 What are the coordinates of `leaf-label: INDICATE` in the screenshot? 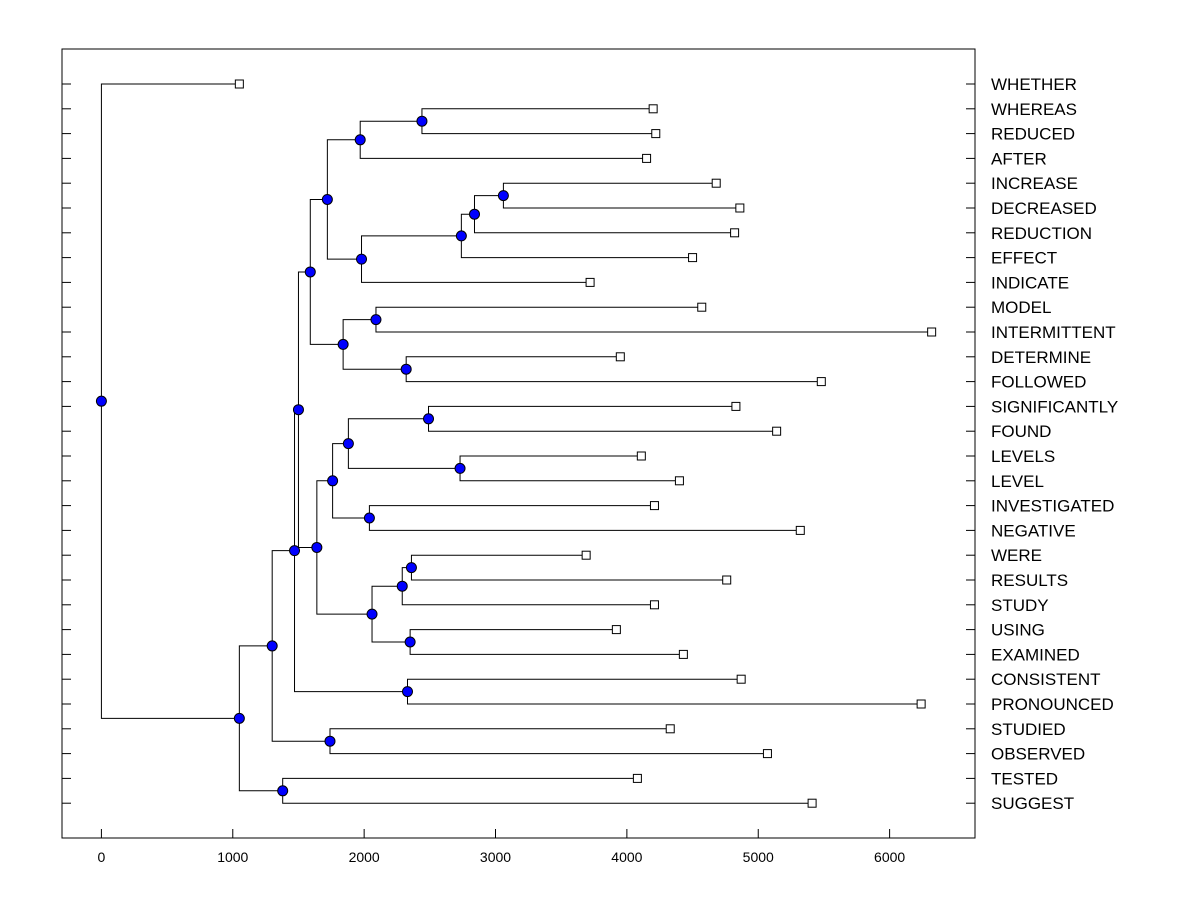 It's located at (1030, 282).